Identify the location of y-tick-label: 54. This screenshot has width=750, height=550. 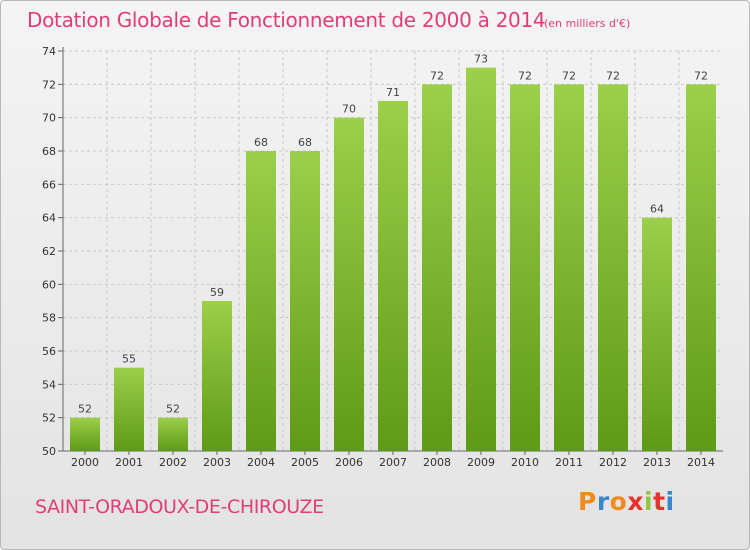
(49, 384).